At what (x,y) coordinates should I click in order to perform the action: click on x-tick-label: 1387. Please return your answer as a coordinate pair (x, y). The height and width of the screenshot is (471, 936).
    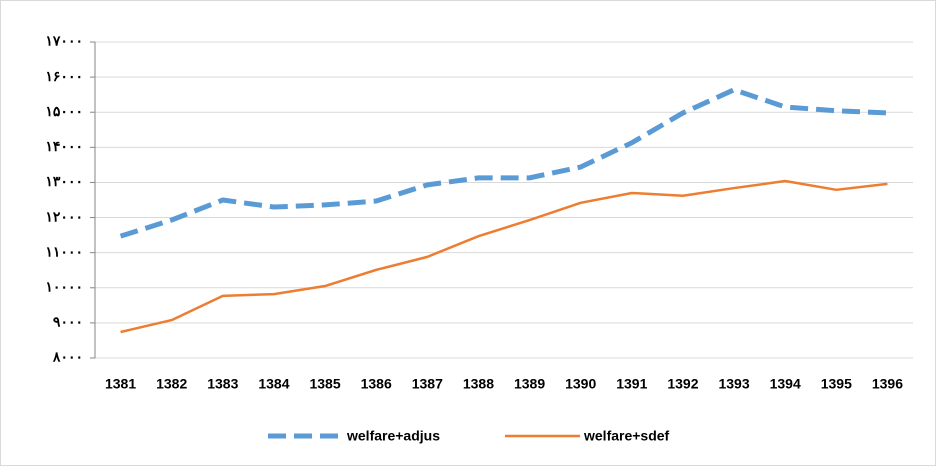
    Looking at the image, I should click on (427, 384).